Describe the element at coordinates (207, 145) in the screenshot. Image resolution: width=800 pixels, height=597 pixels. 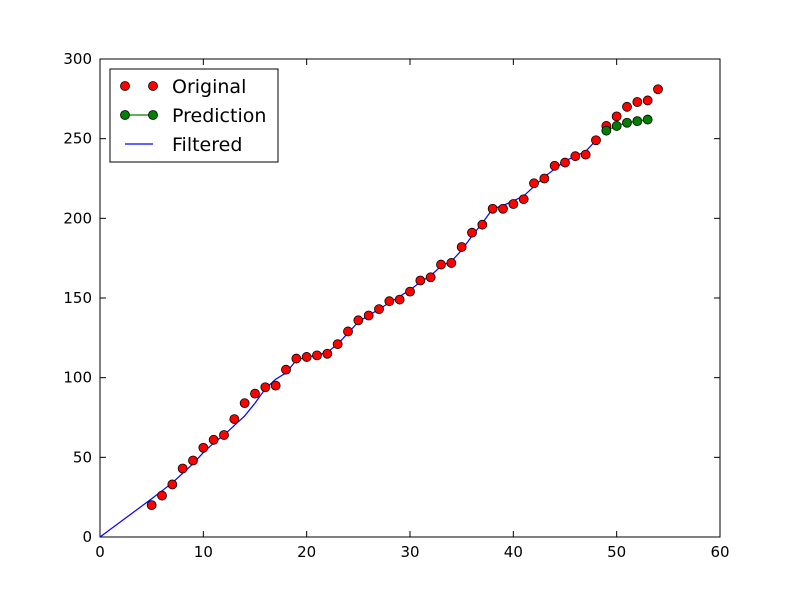
I see `legend-label-filtered: Filtered` at that location.